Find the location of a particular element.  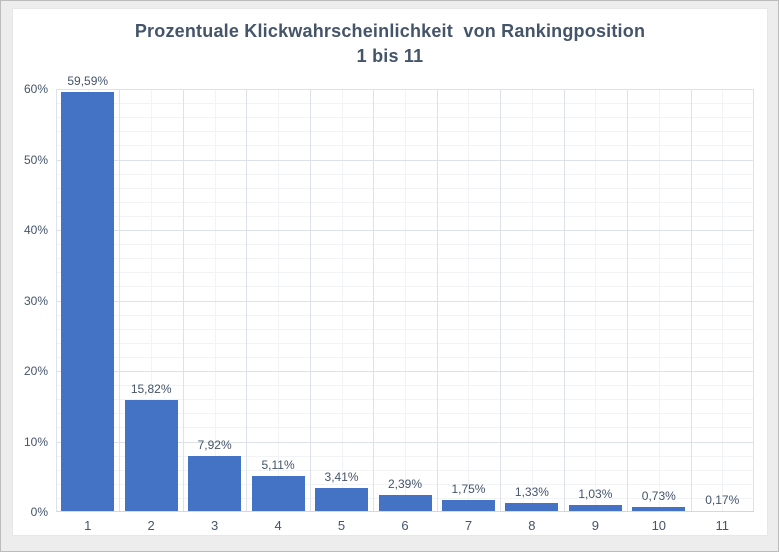

y-tick-label: 40% is located at coordinates (35, 230).